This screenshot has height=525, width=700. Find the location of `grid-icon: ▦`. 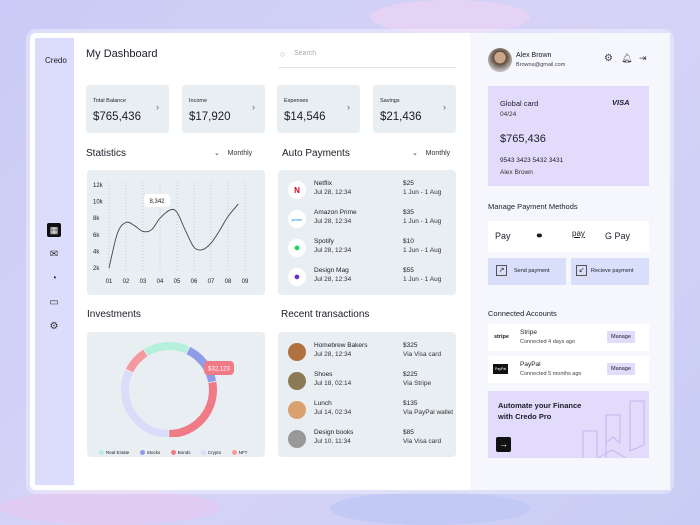

grid-icon: ▦ is located at coordinates (54, 230).